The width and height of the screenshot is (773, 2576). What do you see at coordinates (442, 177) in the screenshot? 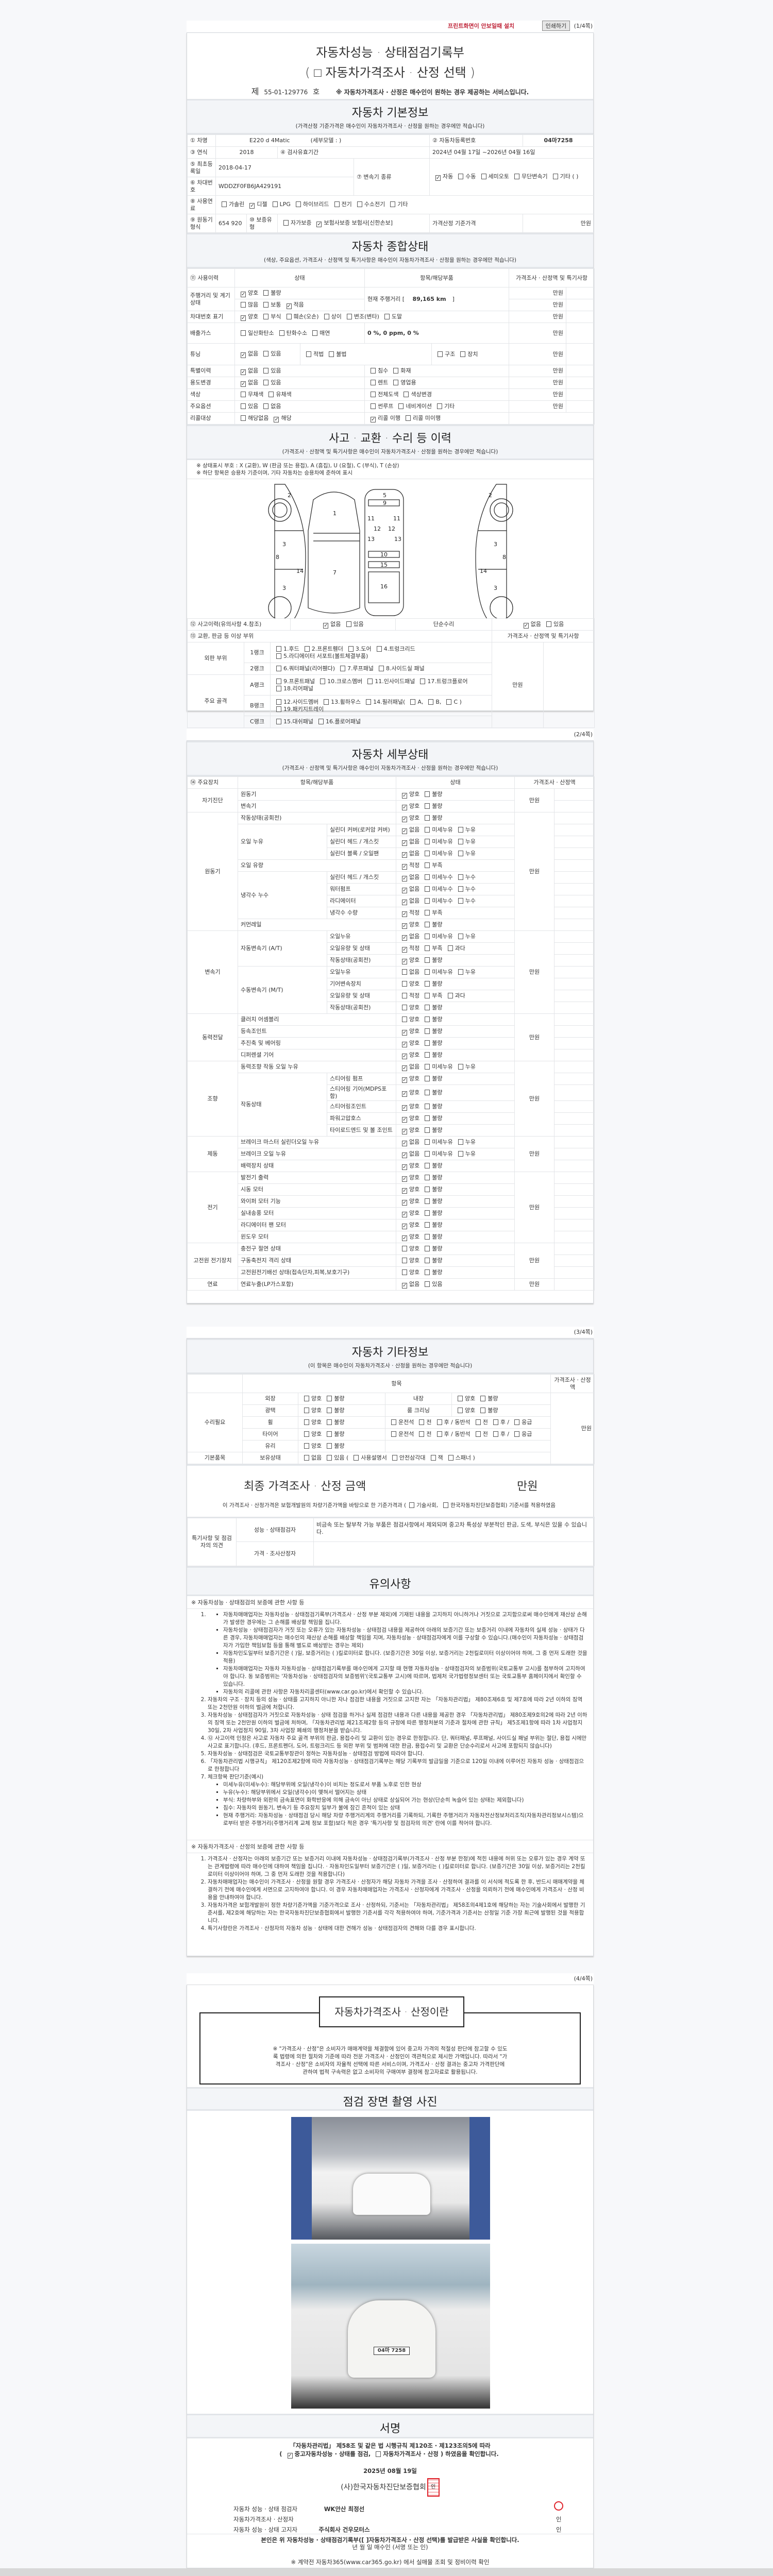
I see `checkbox-option: ✓ 자동` at bounding box center [442, 177].